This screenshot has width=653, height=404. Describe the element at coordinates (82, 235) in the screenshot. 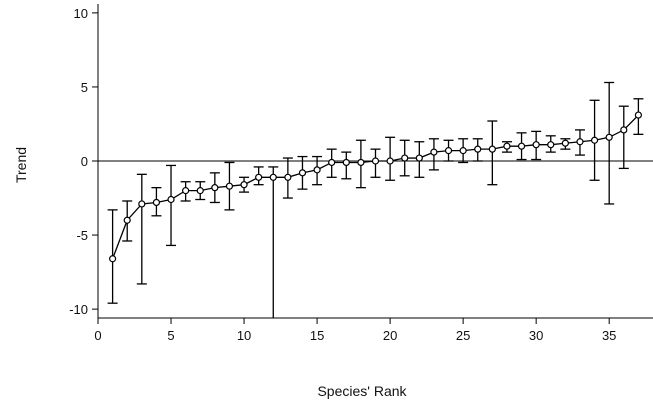

I see `y-tick-label: -5` at that location.